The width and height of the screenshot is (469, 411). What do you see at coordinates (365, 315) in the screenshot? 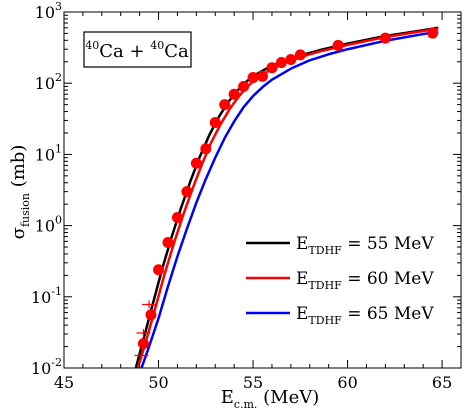
I see `legend-label-65: ETDHF = 65 MeV` at bounding box center [365, 315].